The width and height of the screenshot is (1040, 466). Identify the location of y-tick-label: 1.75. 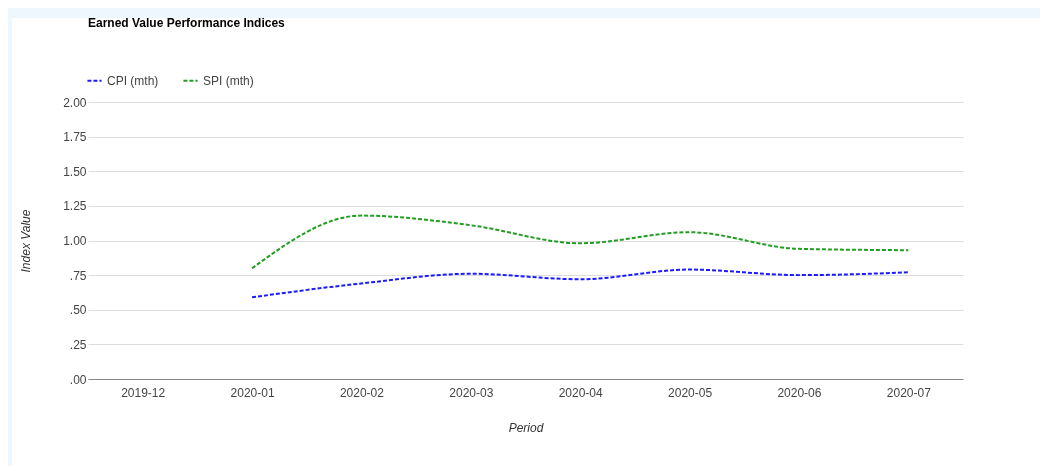
(75, 137).